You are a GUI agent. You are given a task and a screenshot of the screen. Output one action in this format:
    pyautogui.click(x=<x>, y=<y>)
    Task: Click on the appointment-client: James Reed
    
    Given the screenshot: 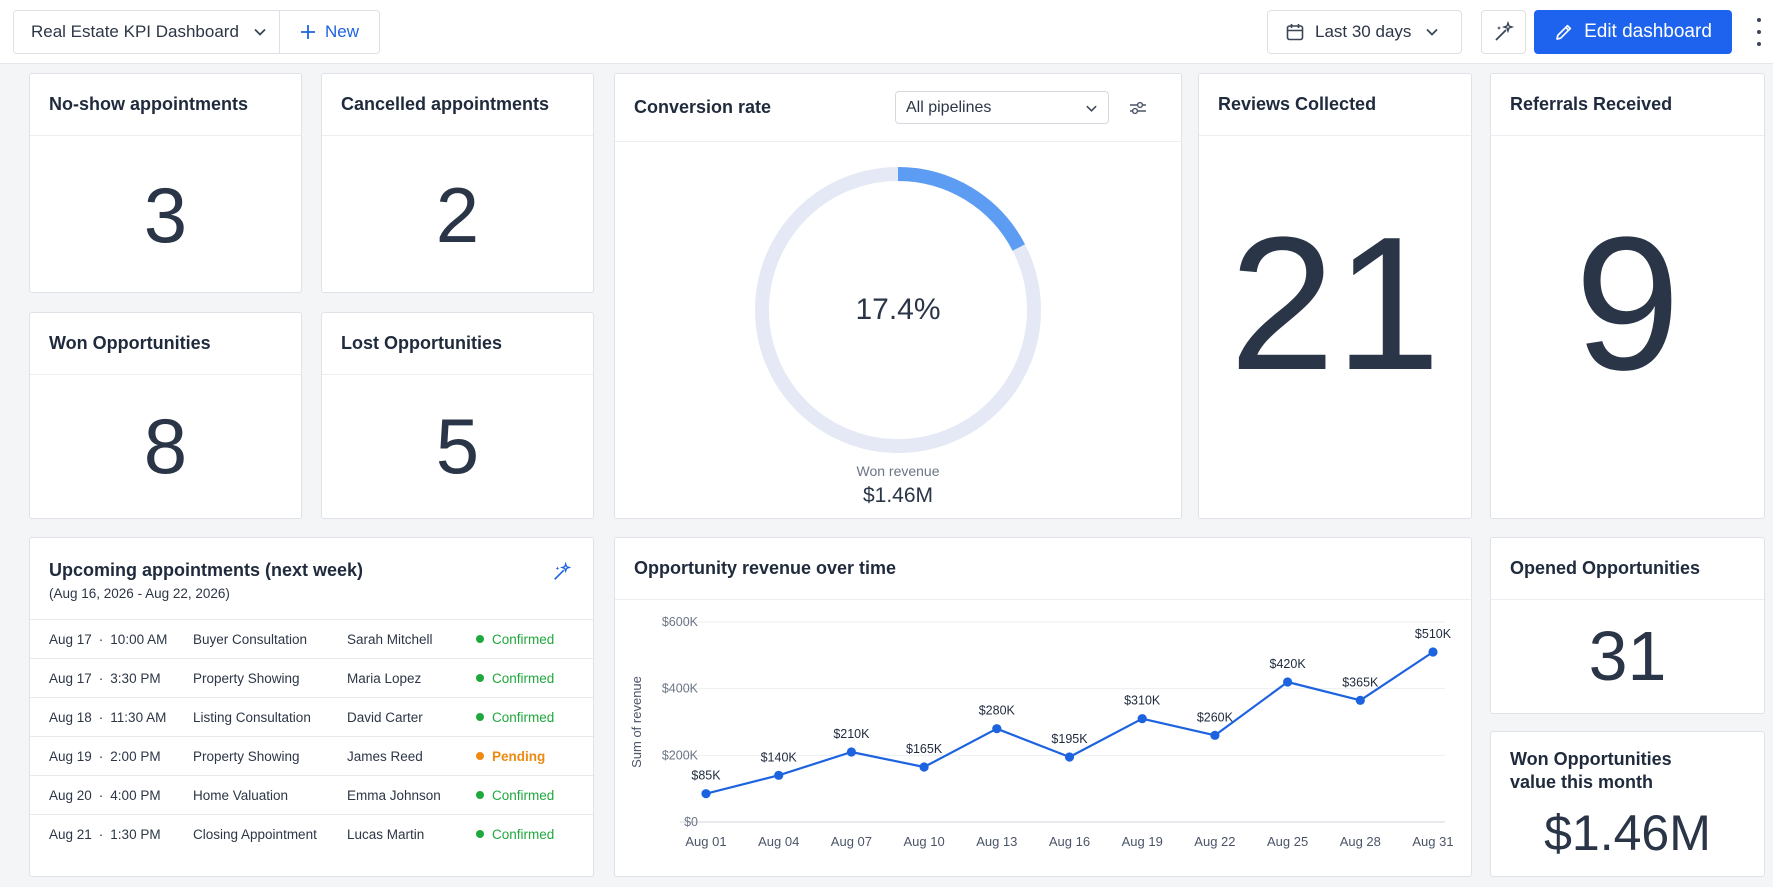 What is the action you would take?
    pyautogui.click(x=385, y=756)
    